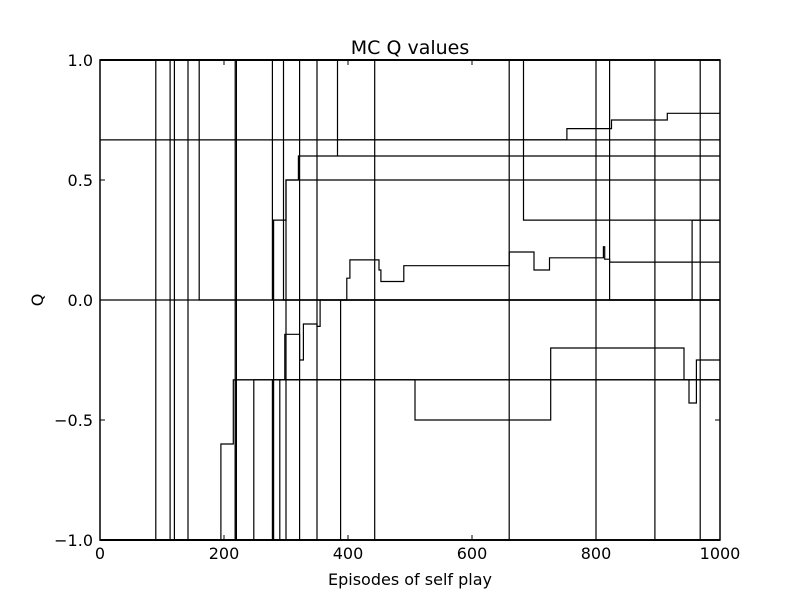 This screenshot has width=800, height=600. I want to click on x-tick-label: 0, so click(100, 553).